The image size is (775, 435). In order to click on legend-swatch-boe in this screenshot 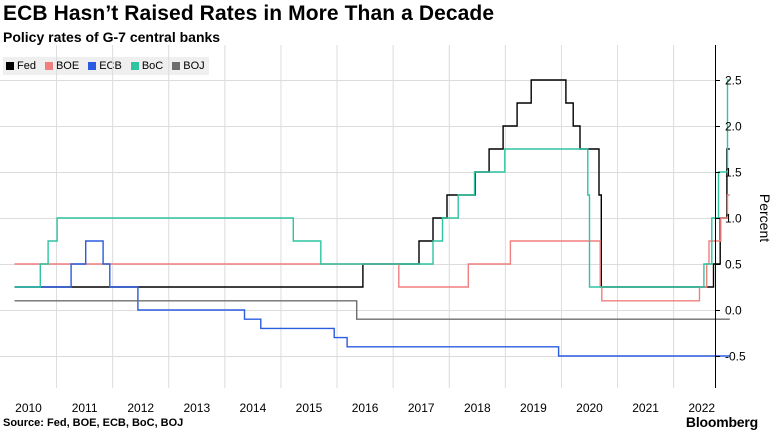, I will do `click(48, 66)`.